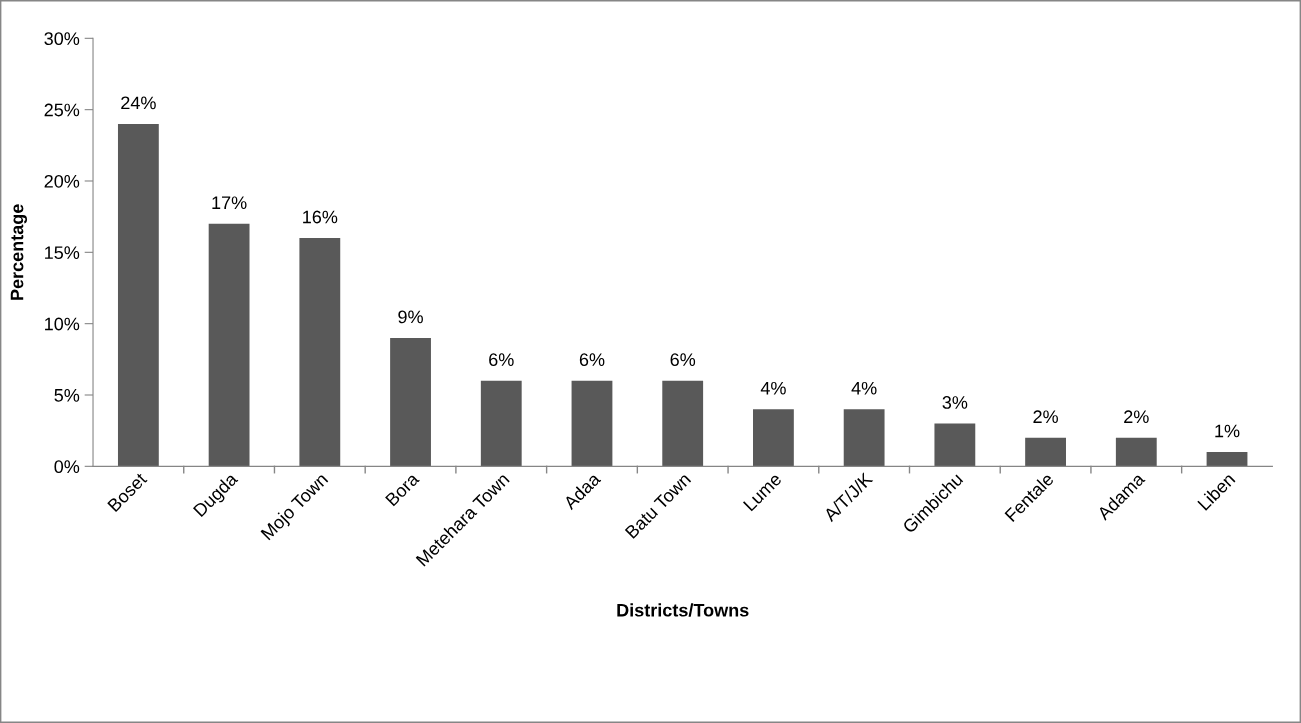 The height and width of the screenshot is (723, 1301). I want to click on y-tick-label: 15%, so click(62, 253).